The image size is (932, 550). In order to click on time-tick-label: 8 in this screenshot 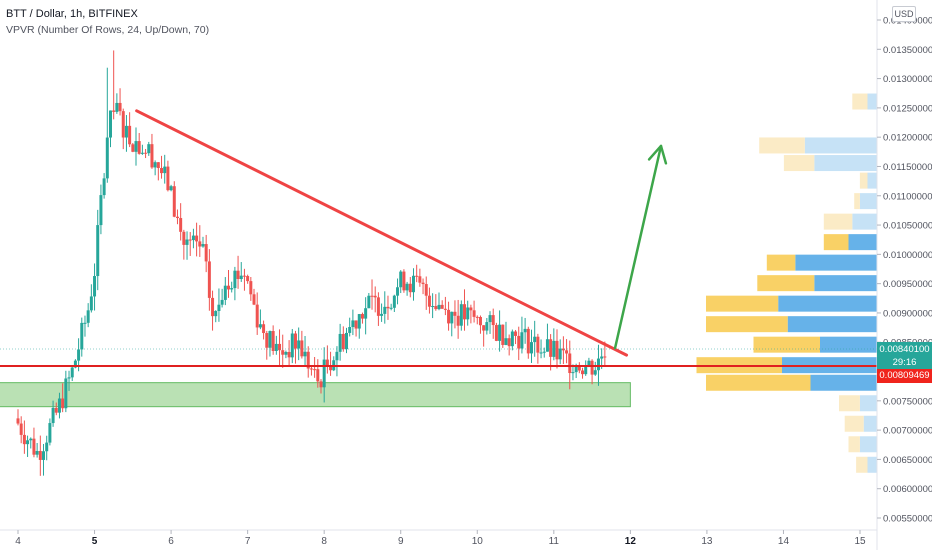, I will do `click(324, 541)`.